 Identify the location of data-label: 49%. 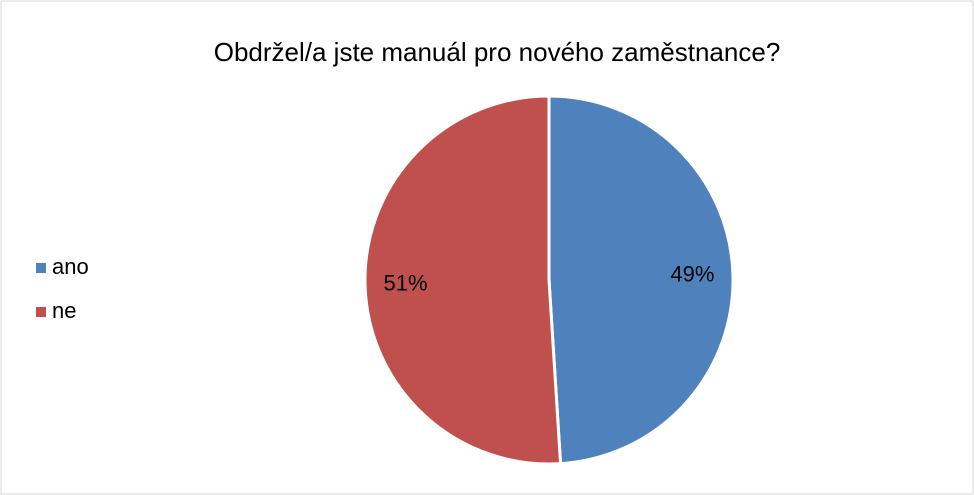
(692, 273).